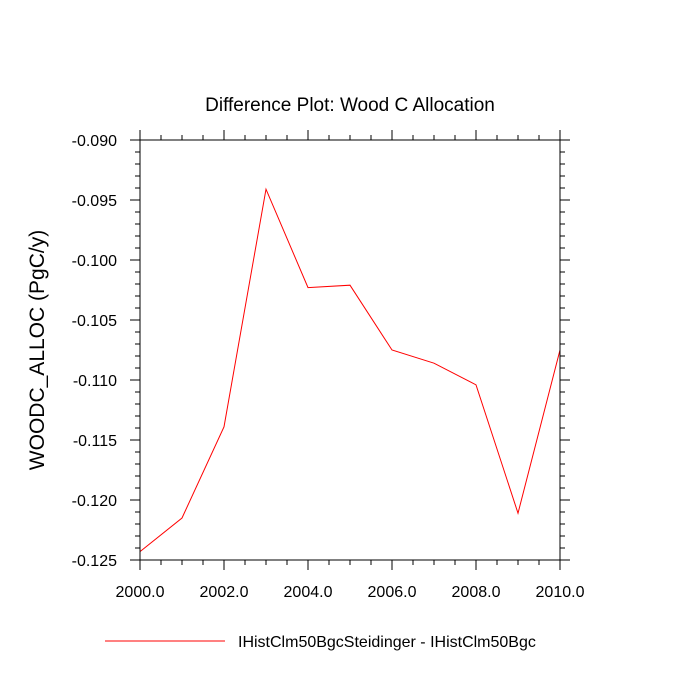  I want to click on y-tick-label: -0.125, so click(94, 561).